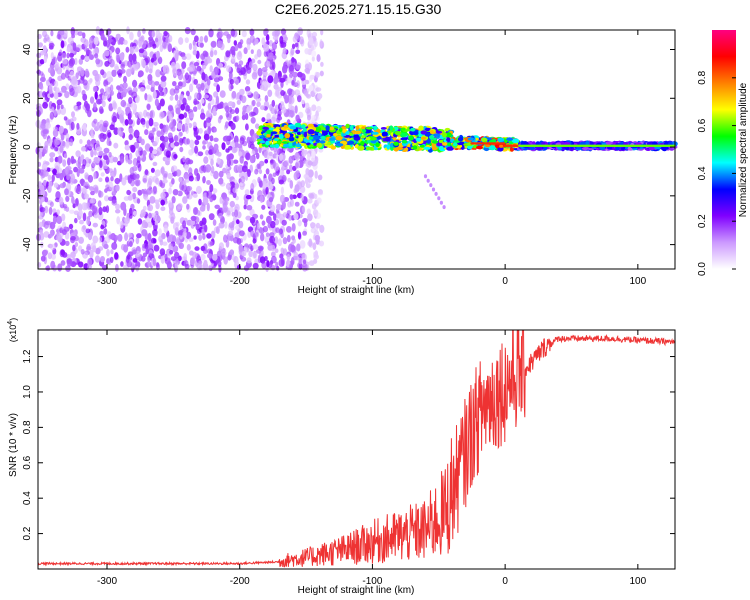  What do you see at coordinates (505, 281) in the screenshot?
I see `x-tick-label: 0` at bounding box center [505, 281].